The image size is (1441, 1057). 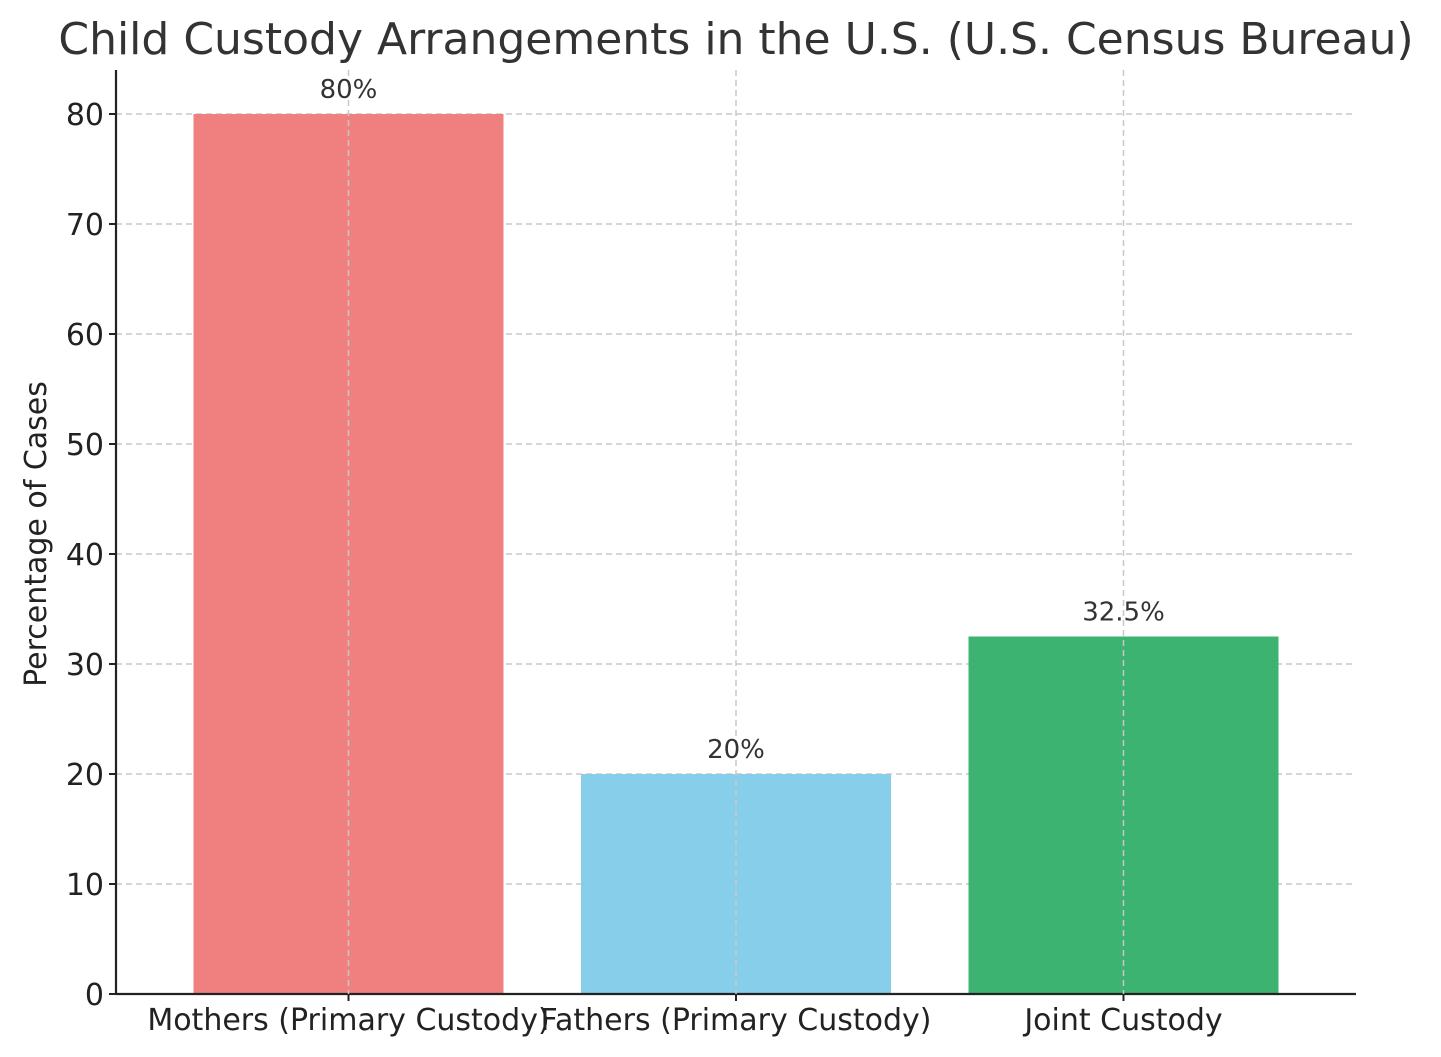 I want to click on x-tick-label: Mothers (Primary Custody), so click(x=348, y=1020).